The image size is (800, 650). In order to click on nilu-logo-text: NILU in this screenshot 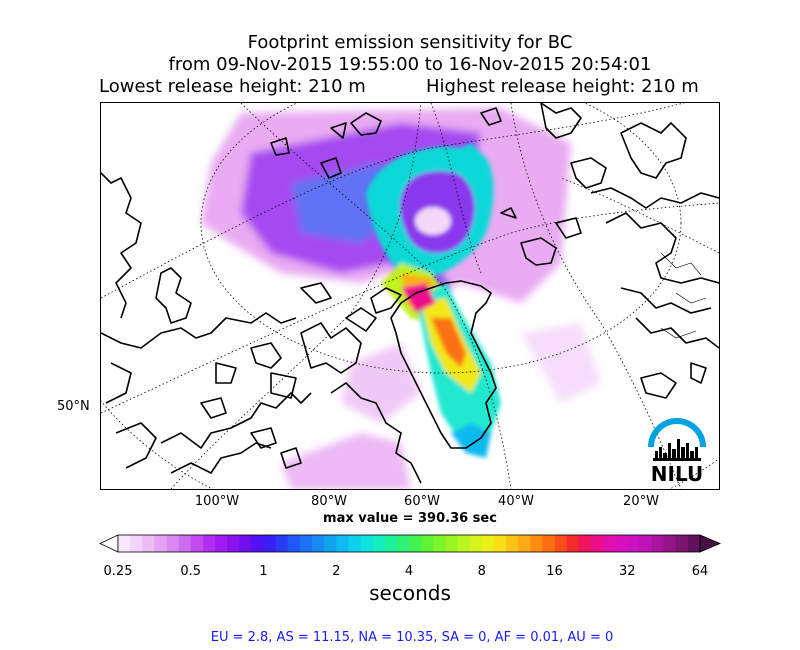, I will do `click(677, 473)`.